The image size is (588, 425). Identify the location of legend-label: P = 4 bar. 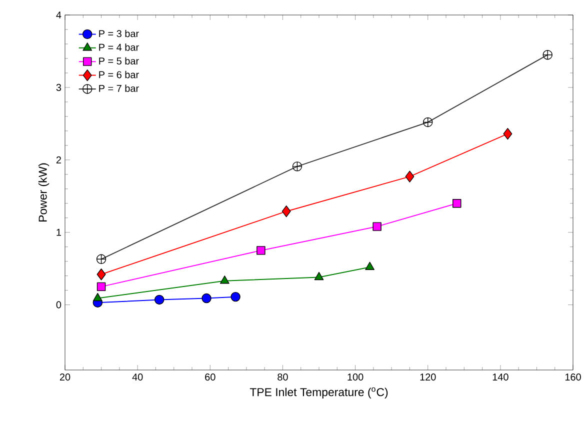
(119, 47).